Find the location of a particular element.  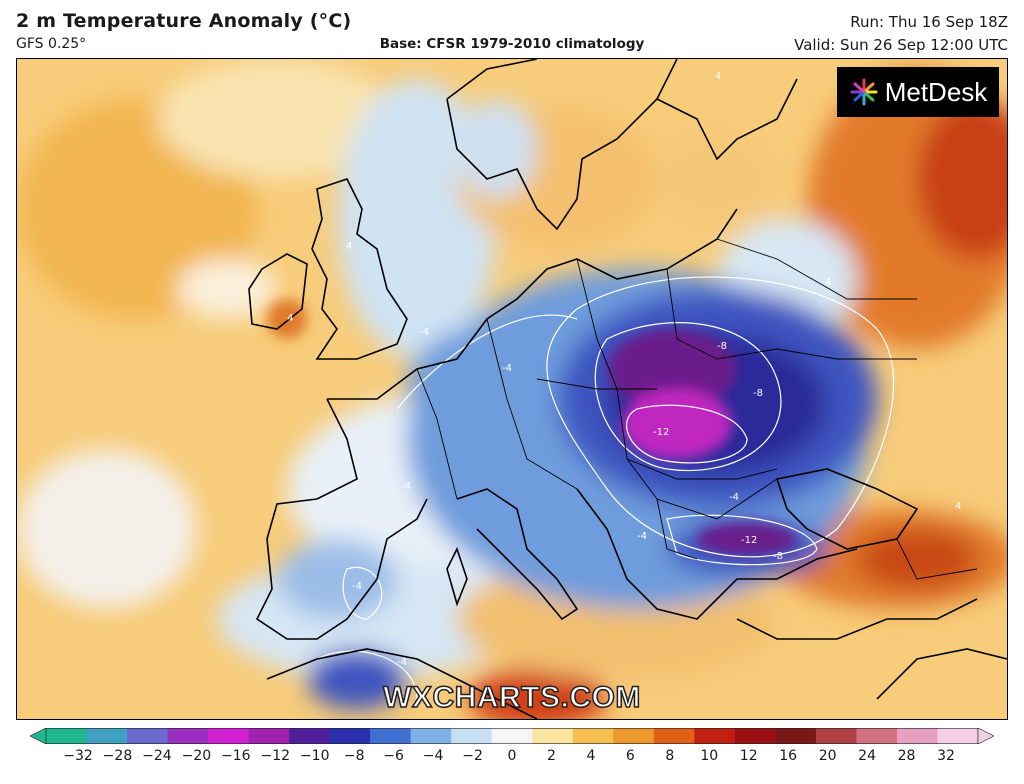

colorbar-tick-label: 20 is located at coordinates (827, 756).